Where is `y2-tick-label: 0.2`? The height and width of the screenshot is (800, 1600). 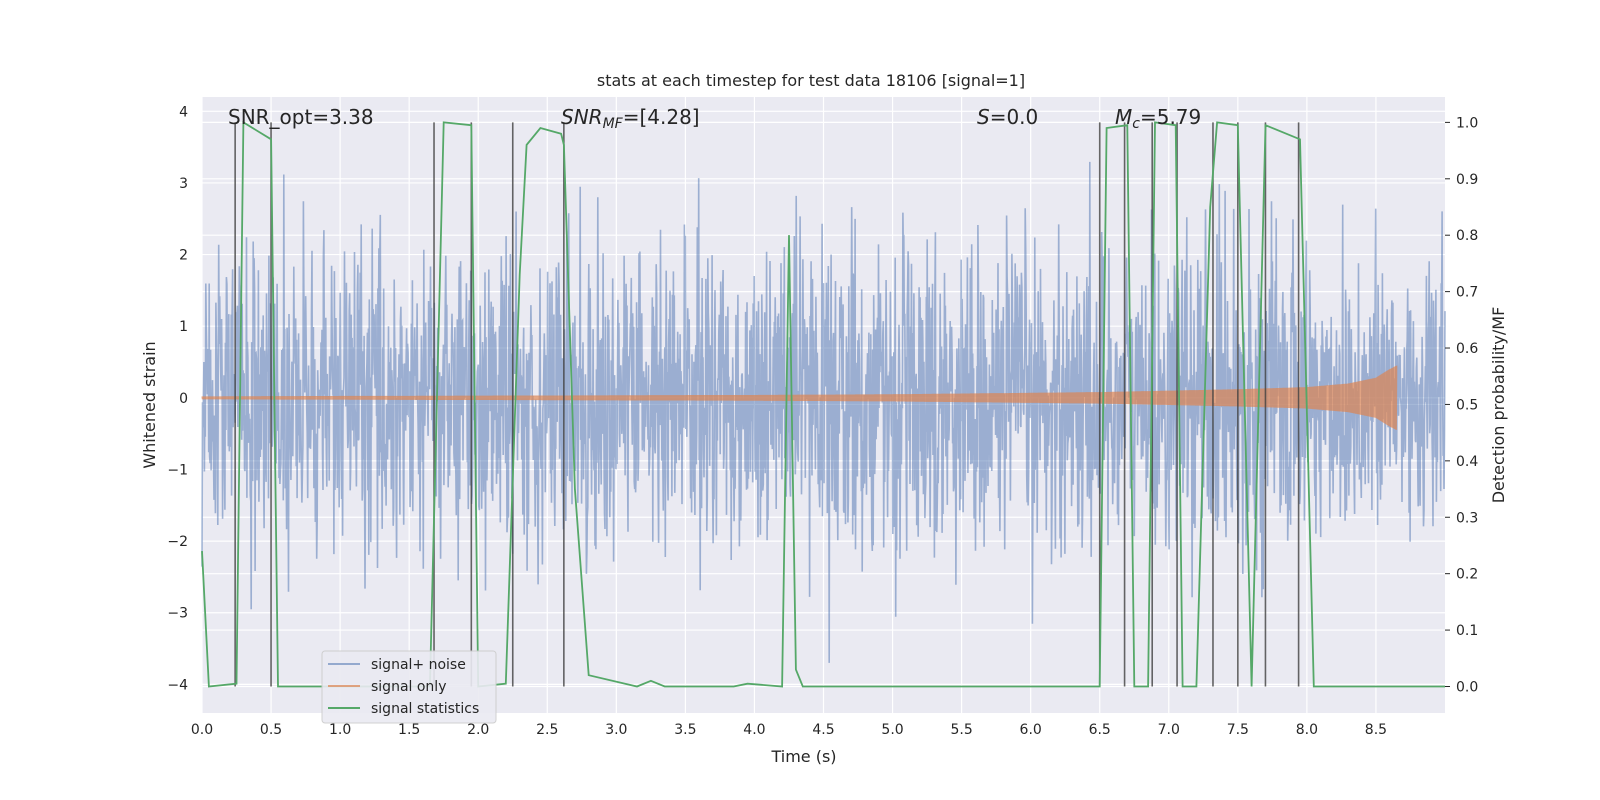 y2-tick-label: 0.2 is located at coordinates (1467, 575).